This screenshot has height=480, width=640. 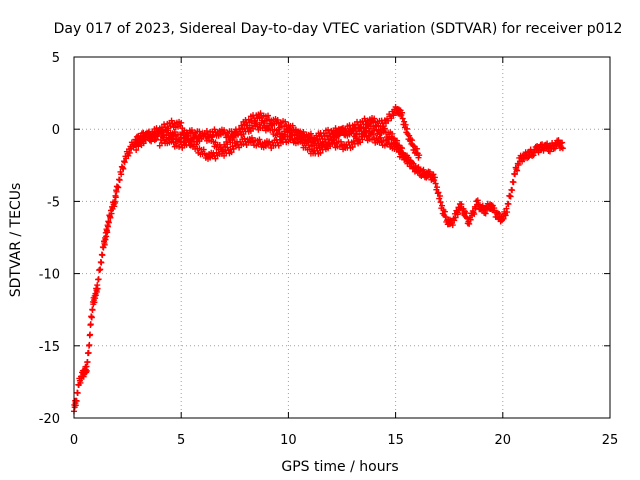 What do you see at coordinates (339, 467) in the screenshot?
I see `x-axis-label: GPS time / hours` at bounding box center [339, 467].